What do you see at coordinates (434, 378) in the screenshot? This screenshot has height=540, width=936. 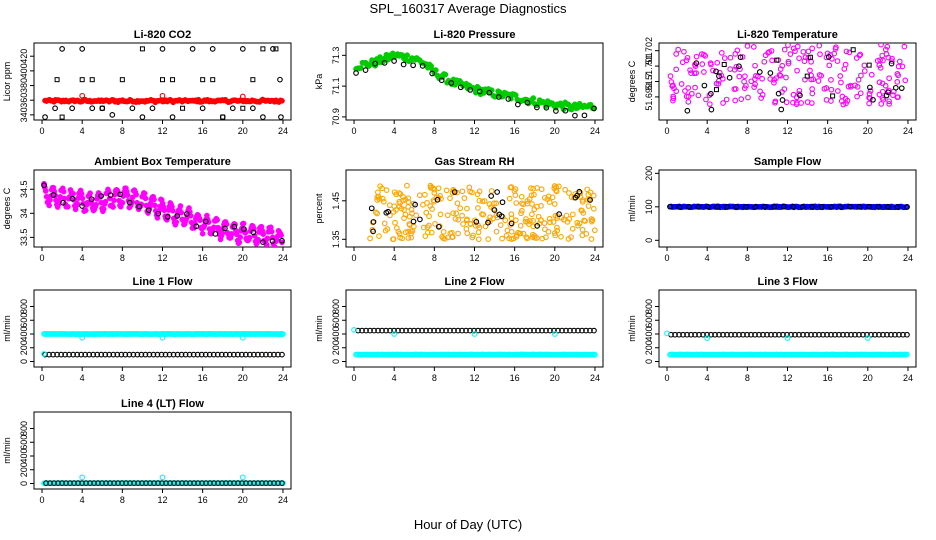 I see `x-tick-label: 8` at bounding box center [434, 378].